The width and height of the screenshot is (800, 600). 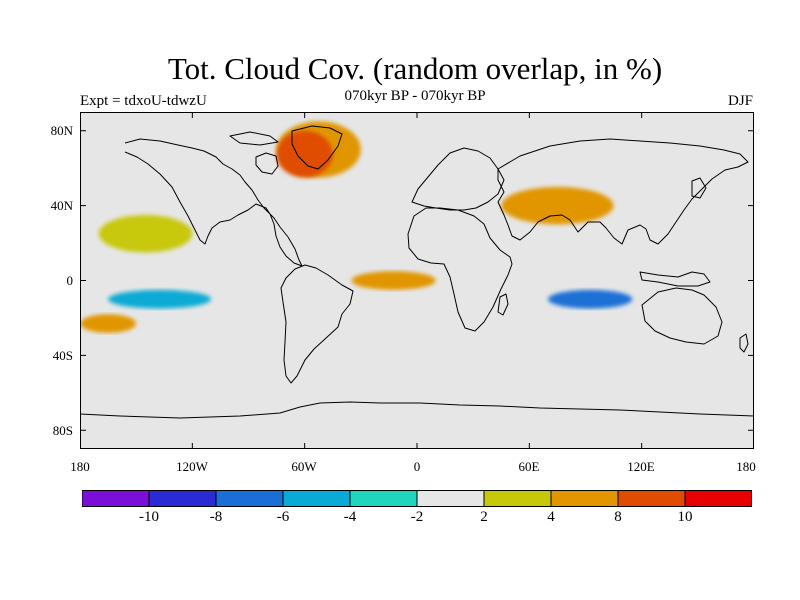 What do you see at coordinates (699, 188) in the screenshot?
I see `coast-japan` at bounding box center [699, 188].